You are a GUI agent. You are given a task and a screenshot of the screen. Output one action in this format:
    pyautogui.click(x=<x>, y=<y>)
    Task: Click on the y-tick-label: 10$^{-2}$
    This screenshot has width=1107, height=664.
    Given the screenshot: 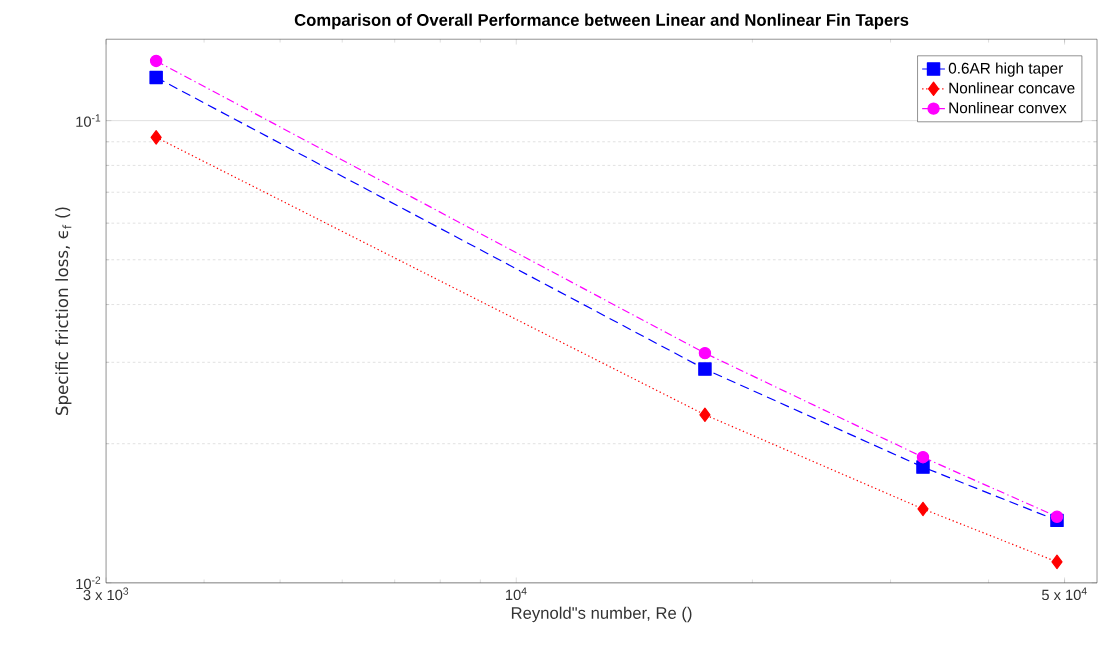 What is the action you would take?
    pyautogui.click(x=88, y=583)
    